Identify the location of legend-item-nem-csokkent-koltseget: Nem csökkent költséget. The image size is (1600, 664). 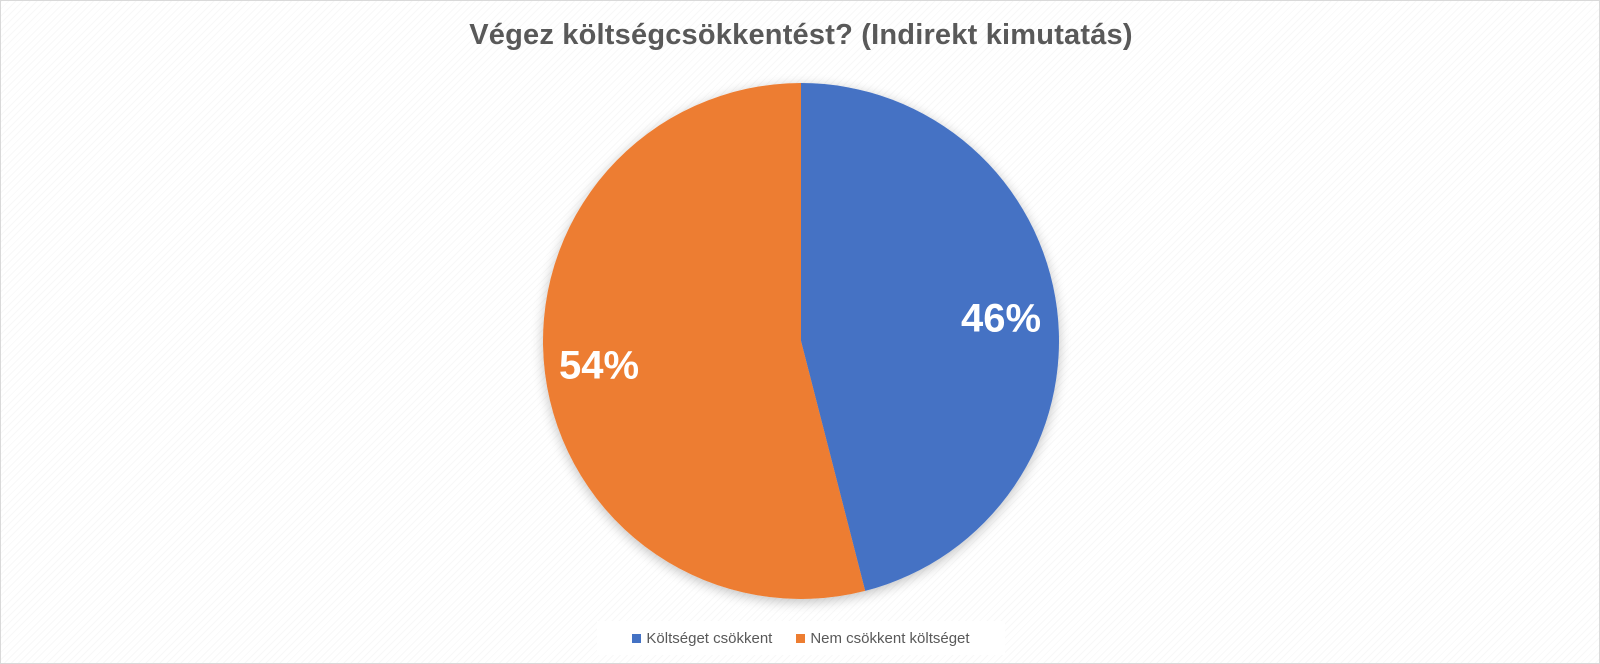
(883, 638).